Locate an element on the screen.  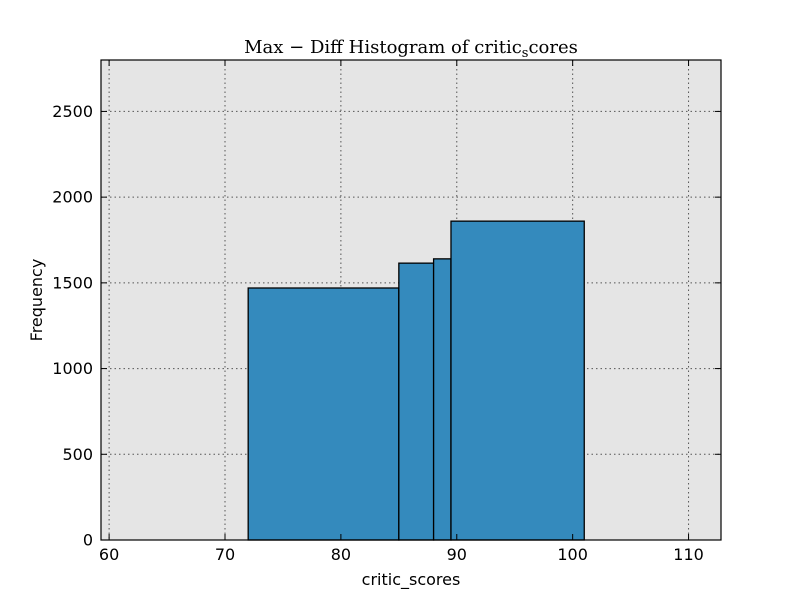
chart-title-subscript: s is located at coordinates (525, 53).